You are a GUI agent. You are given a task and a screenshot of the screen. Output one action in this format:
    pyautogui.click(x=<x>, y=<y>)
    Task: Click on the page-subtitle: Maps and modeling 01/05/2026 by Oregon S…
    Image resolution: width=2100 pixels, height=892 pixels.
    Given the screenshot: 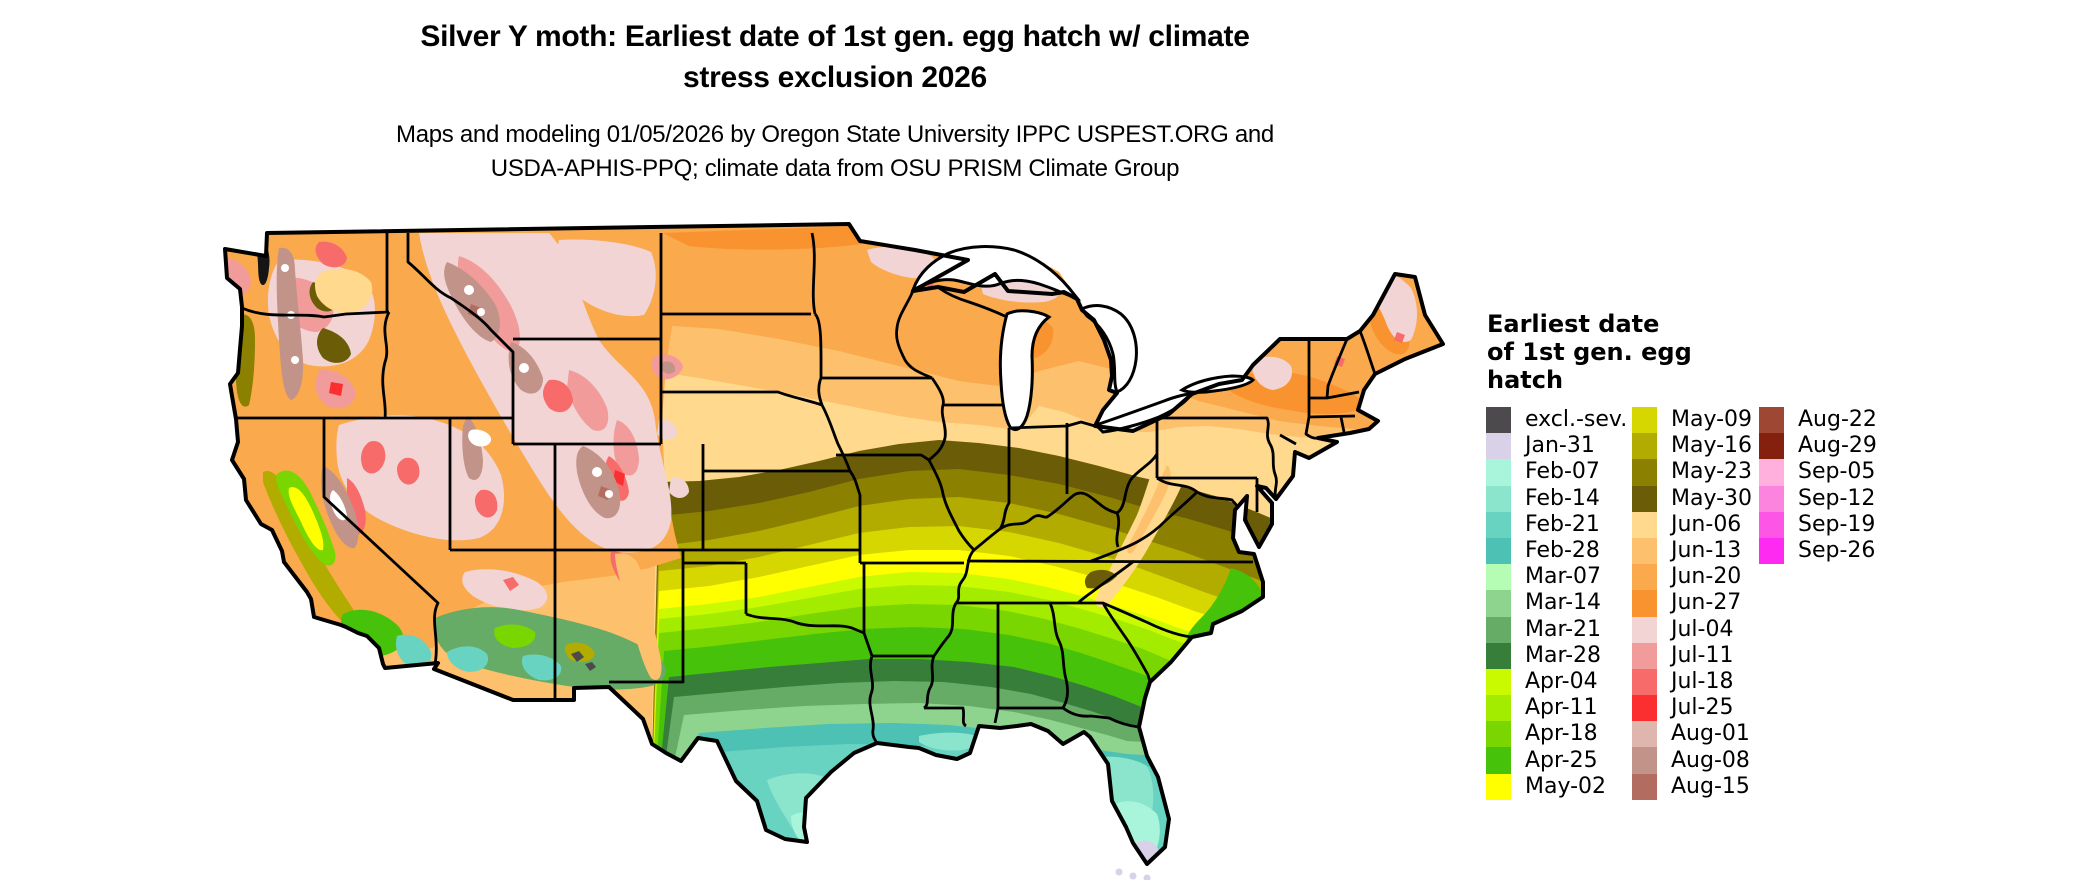 What is the action you would take?
    pyautogui.click(x=835, y=152)
    